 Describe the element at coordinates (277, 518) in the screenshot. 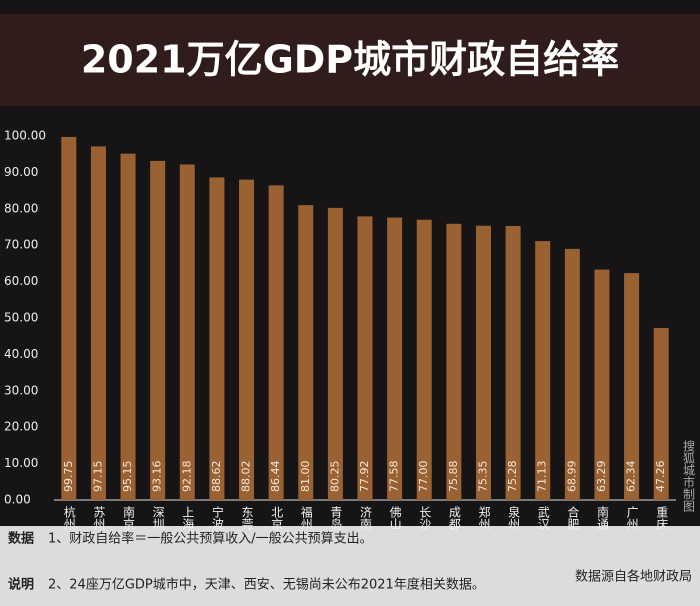

I see `x-tick-label: 北京` at that location.